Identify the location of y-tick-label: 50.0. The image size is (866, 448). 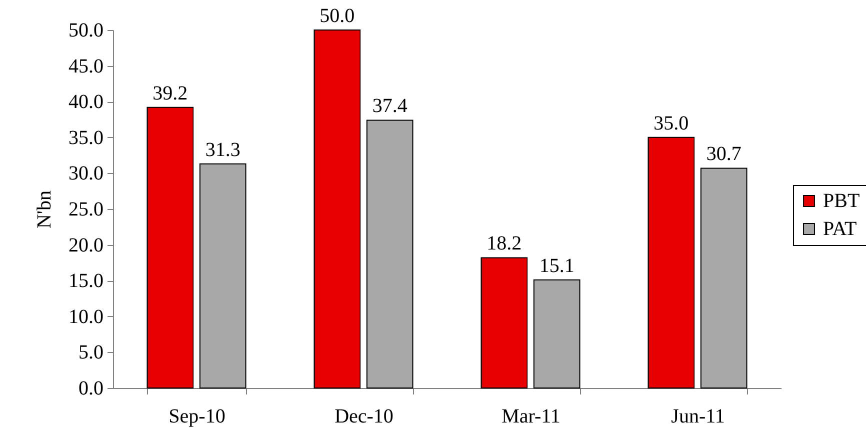
(86, 31).